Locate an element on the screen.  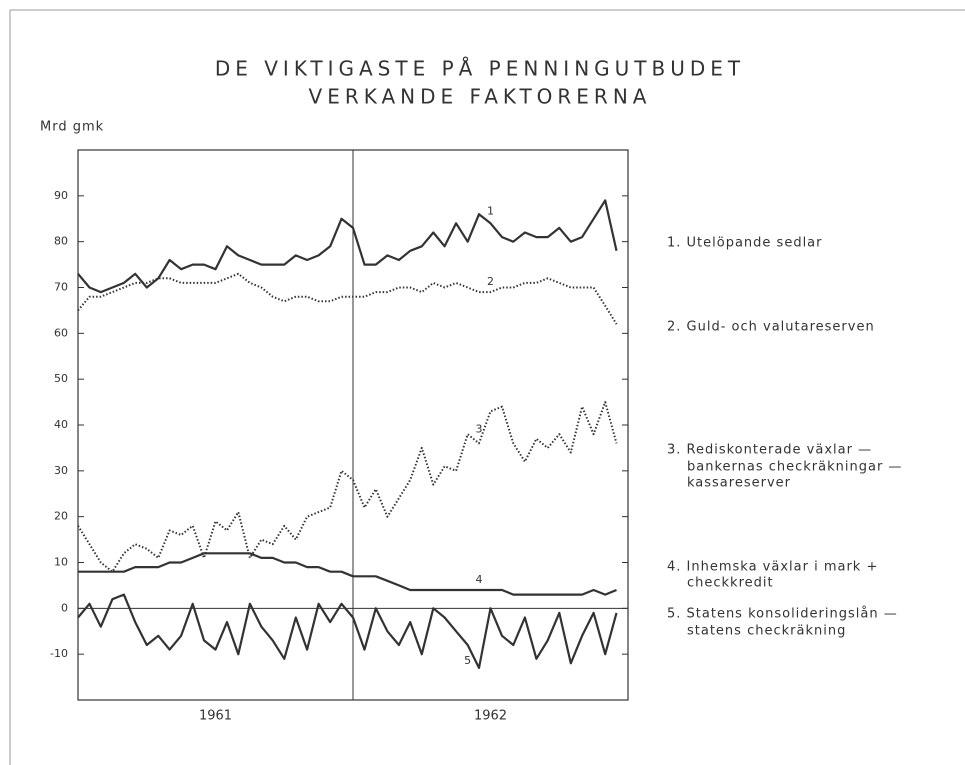
y-tick-label: 0 is located at coordinates (64, 607).